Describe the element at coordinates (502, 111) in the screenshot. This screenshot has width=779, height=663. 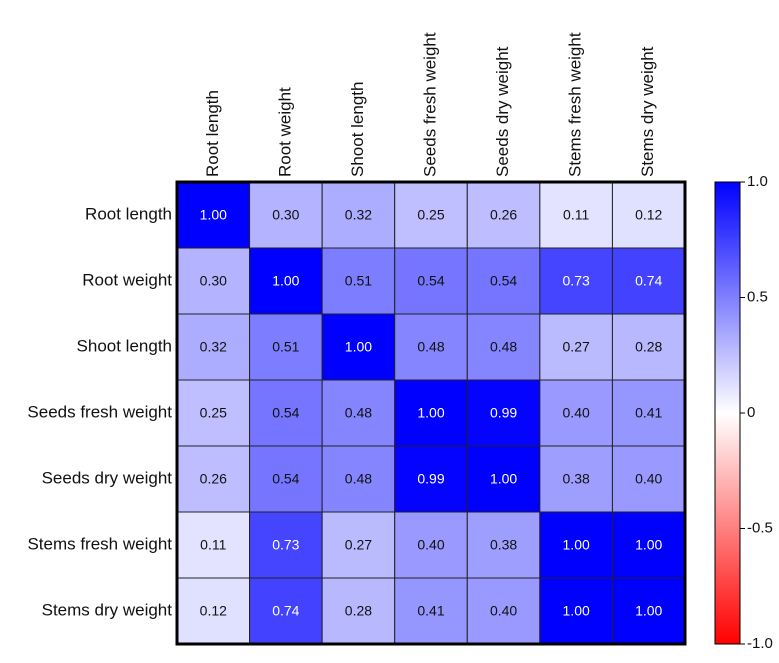
I see `x-label: Seeds dry weight` at that location.